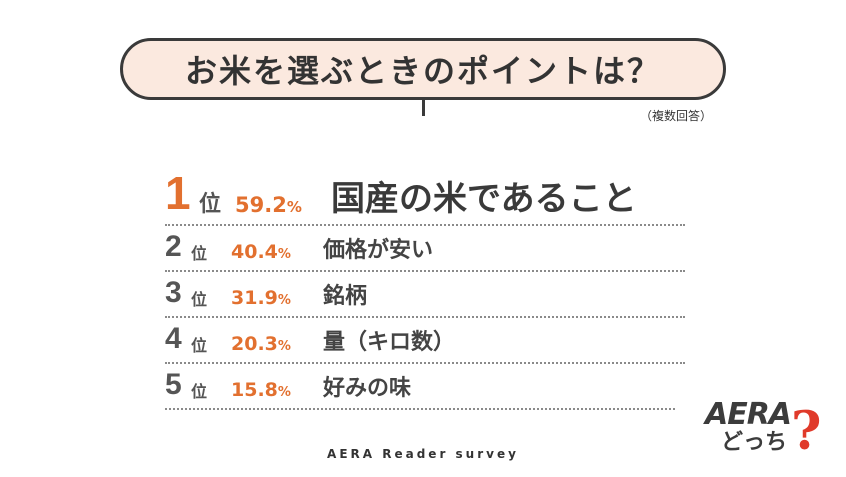 This screenshot has height=477, width=846. What do you see at coordinates (425, 295) in the screenshot?
I see `rank-row: 3 位 31.9% 銘柄` at bounding box center [425, 295].